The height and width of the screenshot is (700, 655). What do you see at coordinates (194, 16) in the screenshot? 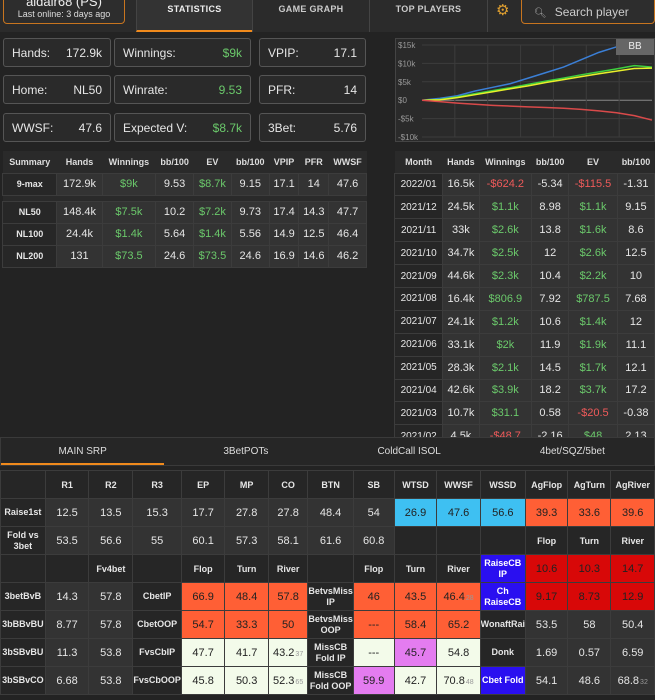
I see `tab-statistics: STATISTICS` at bounding box center [194, 16].